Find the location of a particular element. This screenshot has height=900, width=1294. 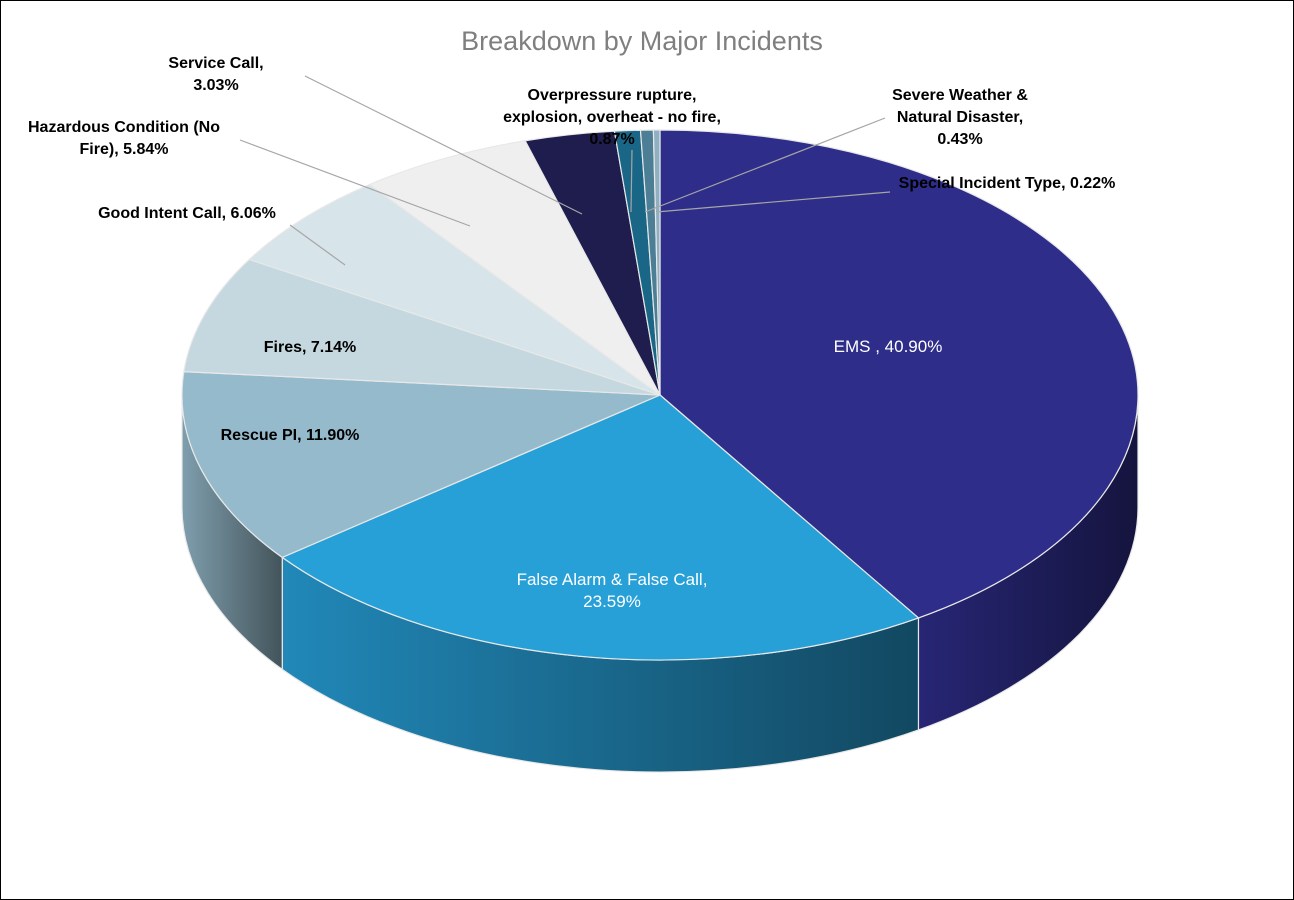

label-line: Rescue PI, 11.90% is located at coordinates (290, 435).